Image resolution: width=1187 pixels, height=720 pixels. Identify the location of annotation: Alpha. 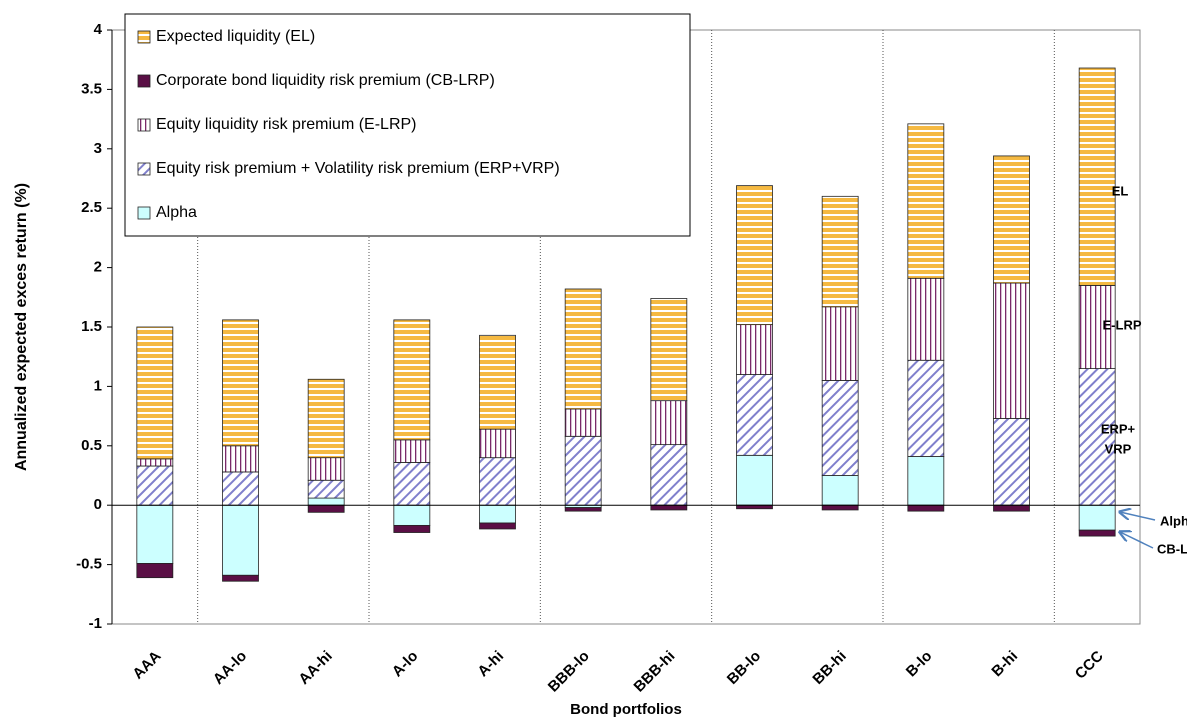
(1173, 520).